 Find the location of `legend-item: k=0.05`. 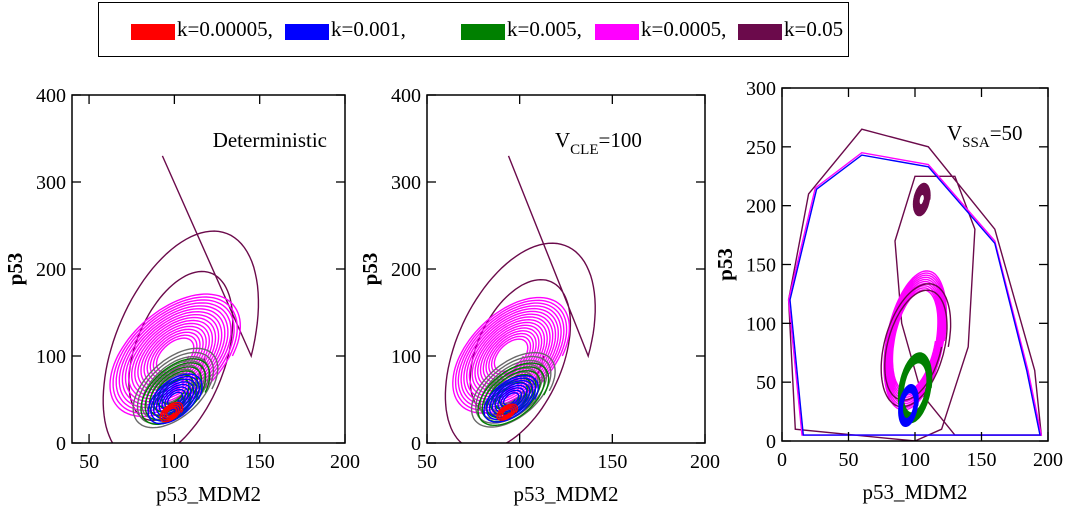

legend-item: k=0.05 is located at coordinates (790, 29).